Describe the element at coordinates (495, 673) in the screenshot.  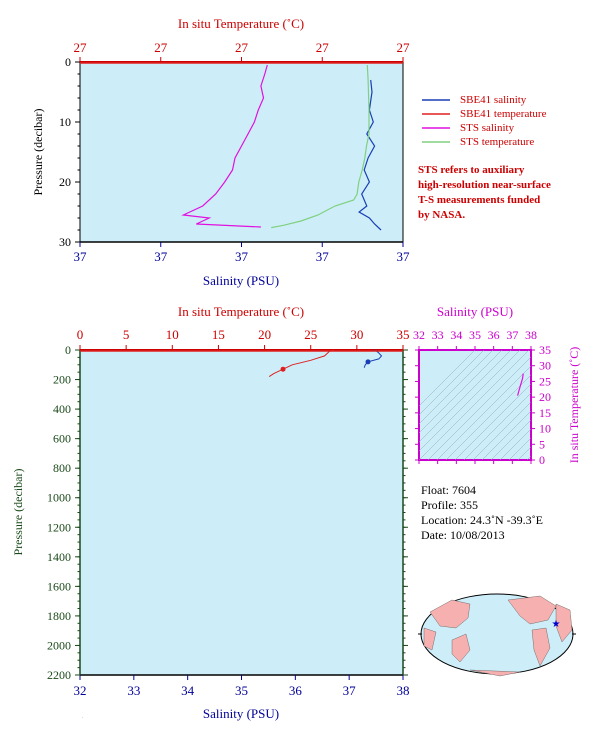
I see `land-antarctica` at that location.